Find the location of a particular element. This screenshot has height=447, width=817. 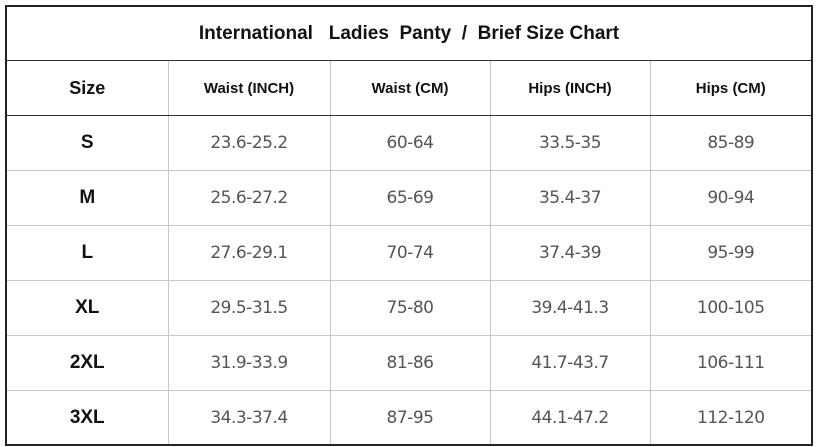

cell-hips-inch: 35.4-37 is located at coordinates (570, 198).